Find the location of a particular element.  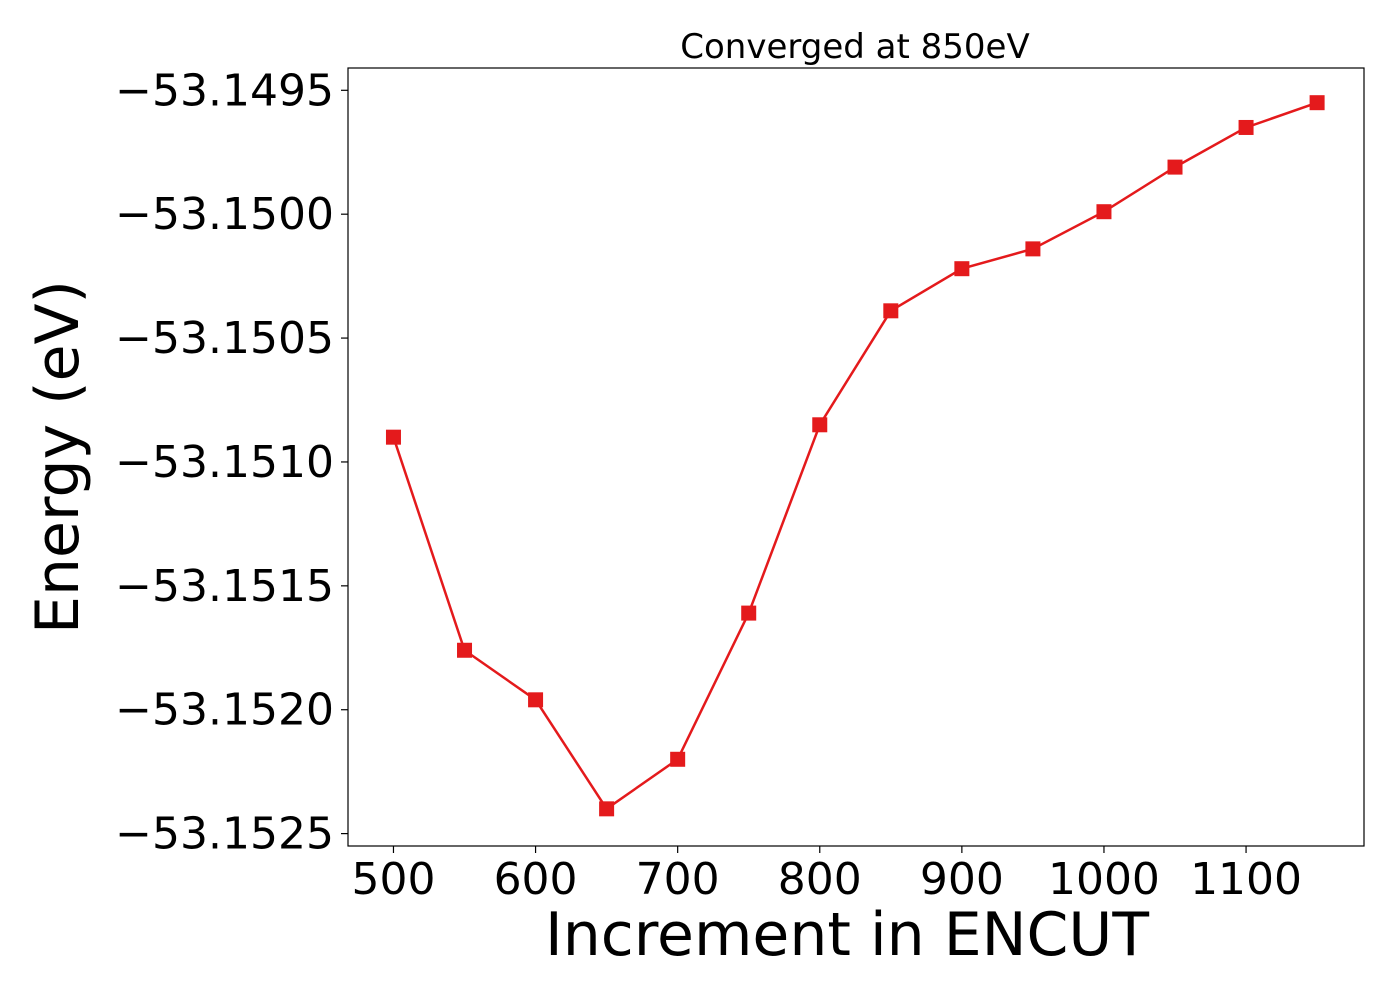

y-tick-label: −53.1495 is located at coordinates (224, 90).